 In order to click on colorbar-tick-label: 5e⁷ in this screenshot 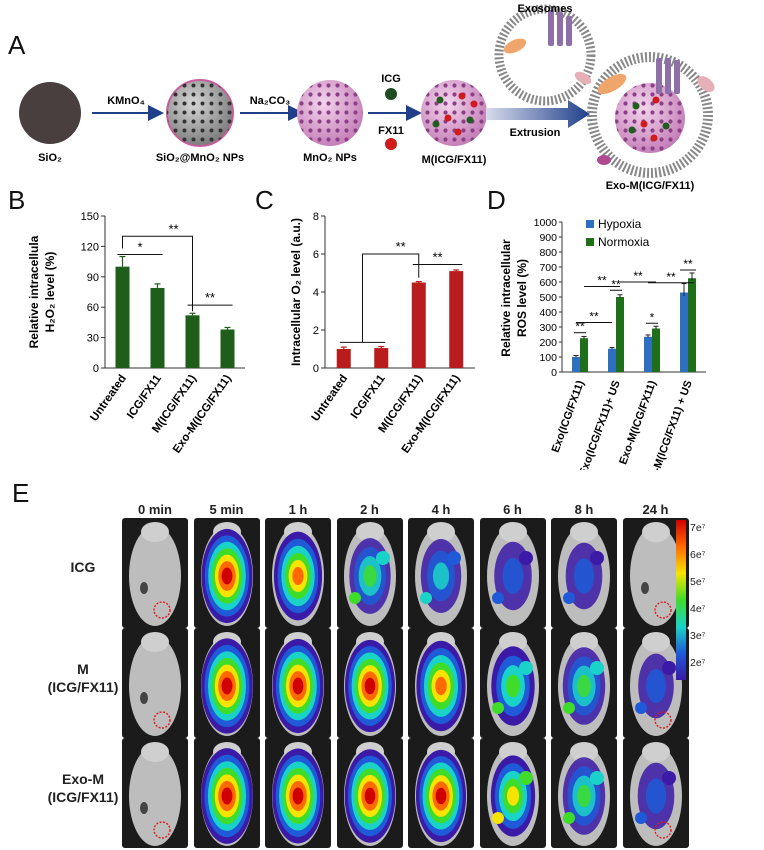, I will do `click(698, 582)`.